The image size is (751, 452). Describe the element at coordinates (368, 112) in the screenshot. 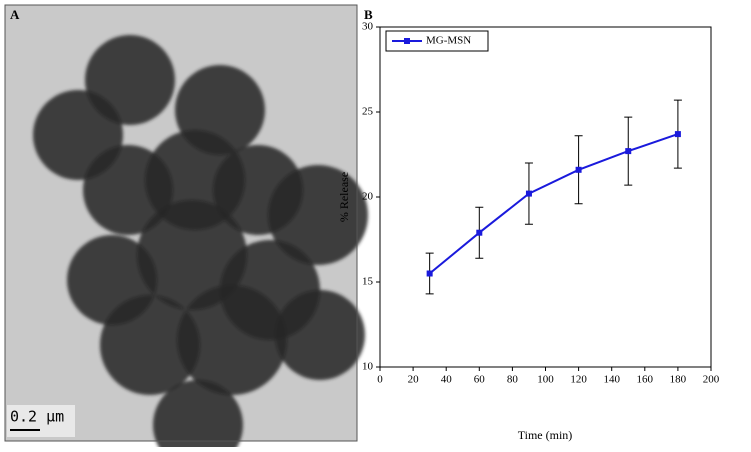

I see `y-tick-label: 25` at that location.